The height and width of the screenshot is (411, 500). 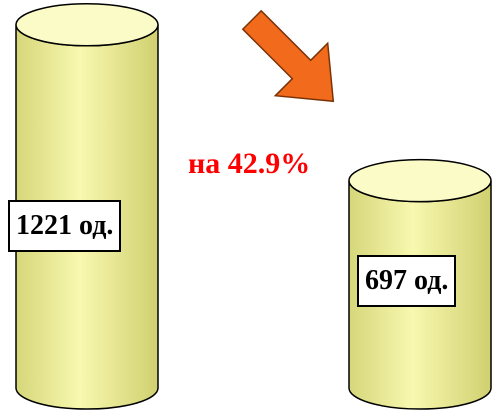 What do you see at coordinates (249, 163) in the screenshot?
I see `percent-change-label: на 42.9%` at bounding box center [249, 163].